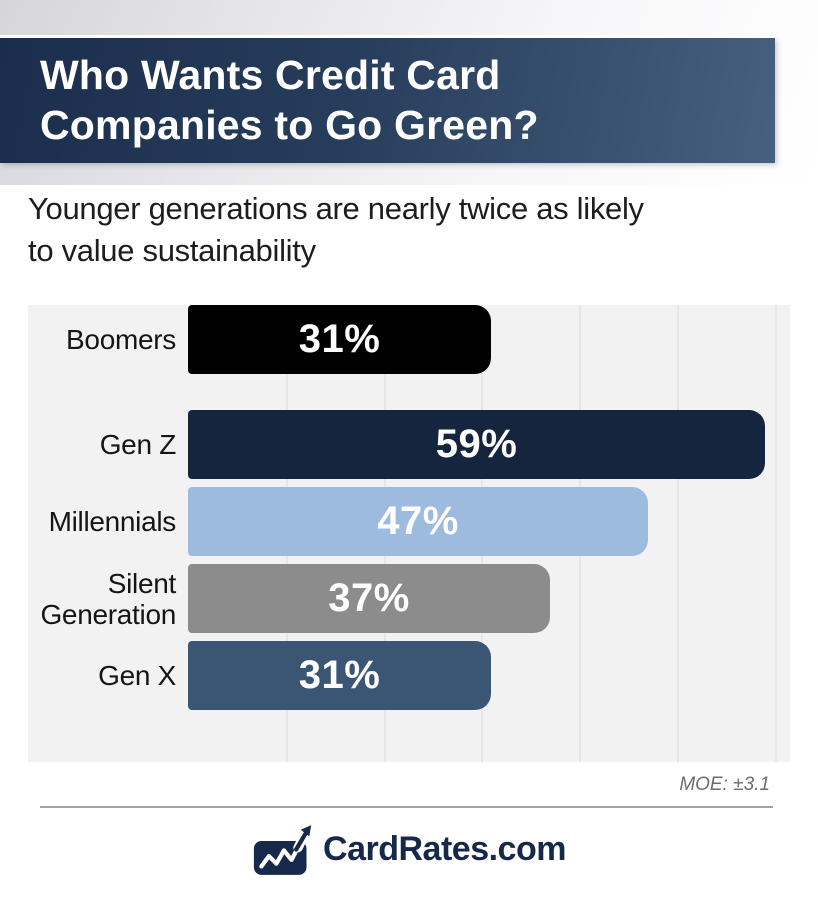 Image resolution: width=818 pixels, height=900 pixels. Describe the element at coordinates (108, 598) in the screenshot. I see `bar-label: Silent Generation` at that location.